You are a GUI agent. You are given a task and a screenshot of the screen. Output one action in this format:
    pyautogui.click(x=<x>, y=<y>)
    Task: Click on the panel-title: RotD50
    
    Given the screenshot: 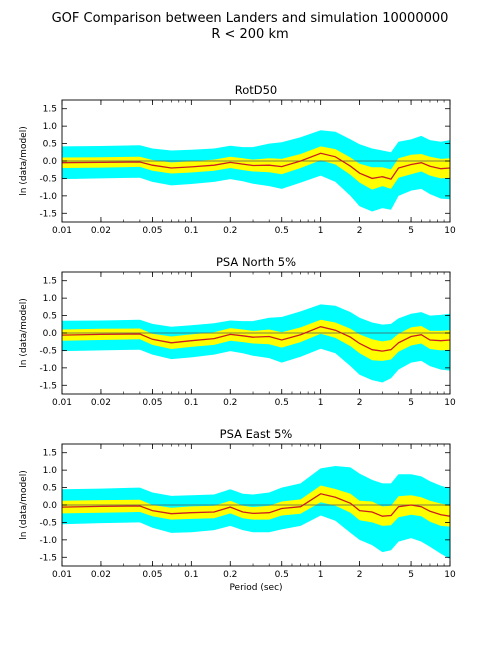 What is the action you would take?
    pyautogui.click(x=256, y=90)
    